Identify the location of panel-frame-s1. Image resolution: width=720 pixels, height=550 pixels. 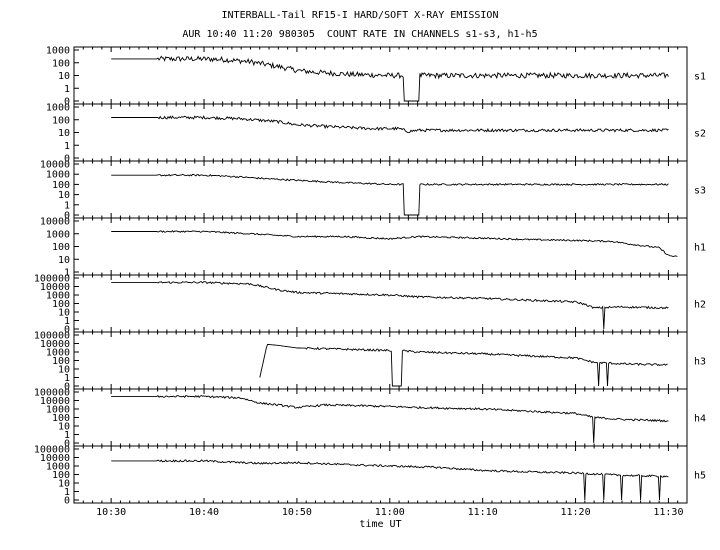
(380, 75).